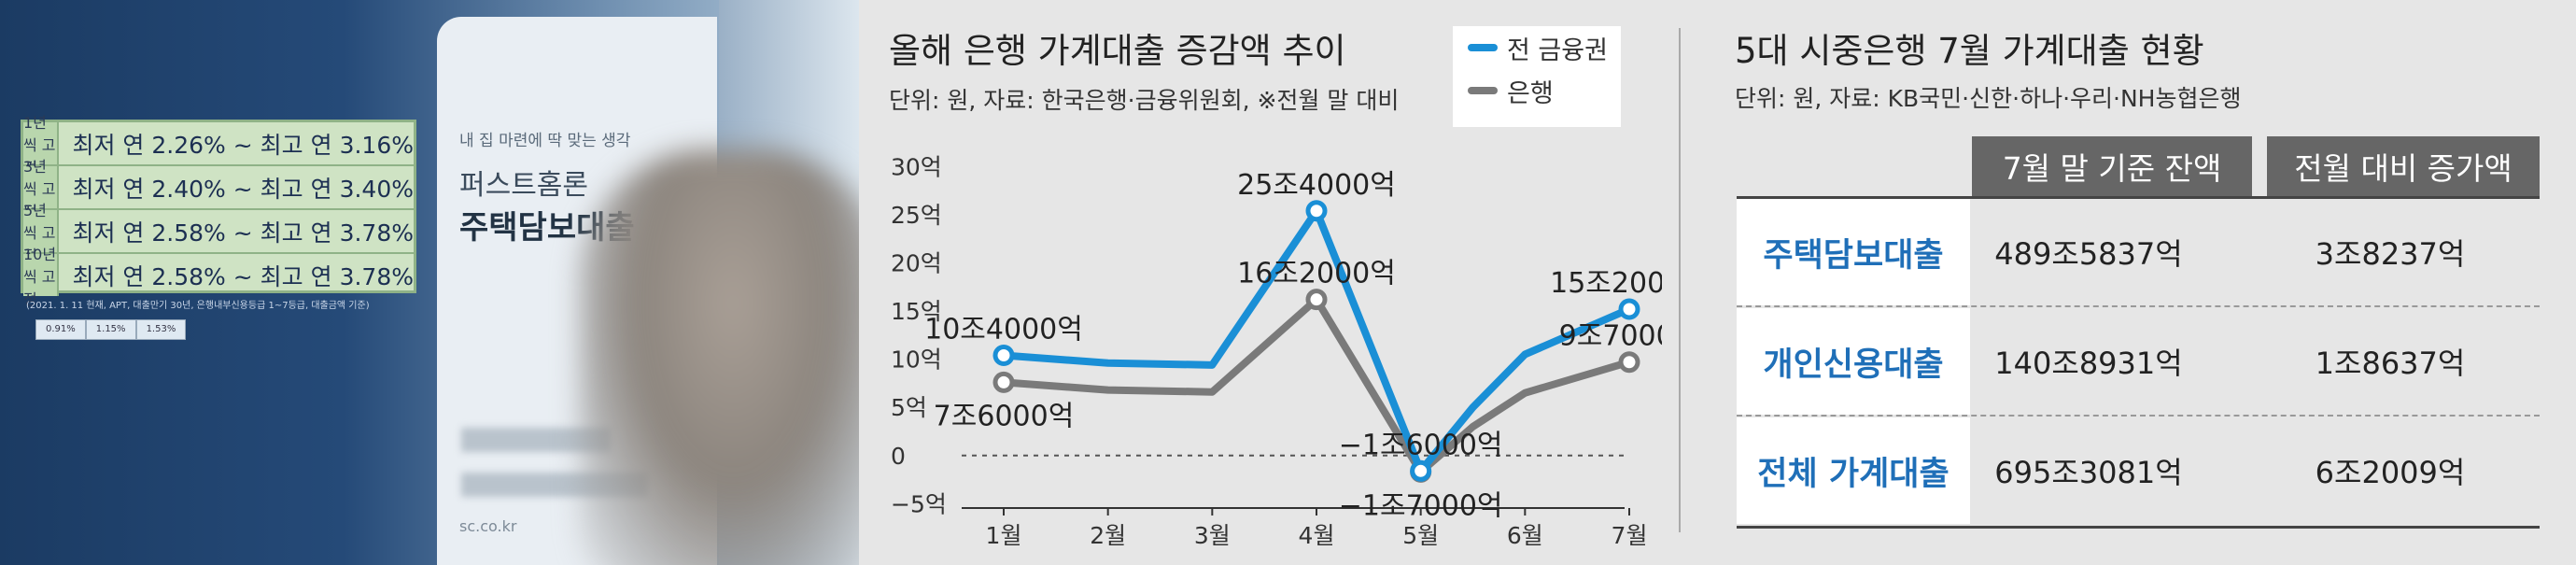 The height and width of the screenshot is (565, 2576). What do you see at coordinates (1117, 51) in the screenshot?
I see `chart-title: 올해 은행 가계대출 증감액 추이` at bounding box center [1117, 51].